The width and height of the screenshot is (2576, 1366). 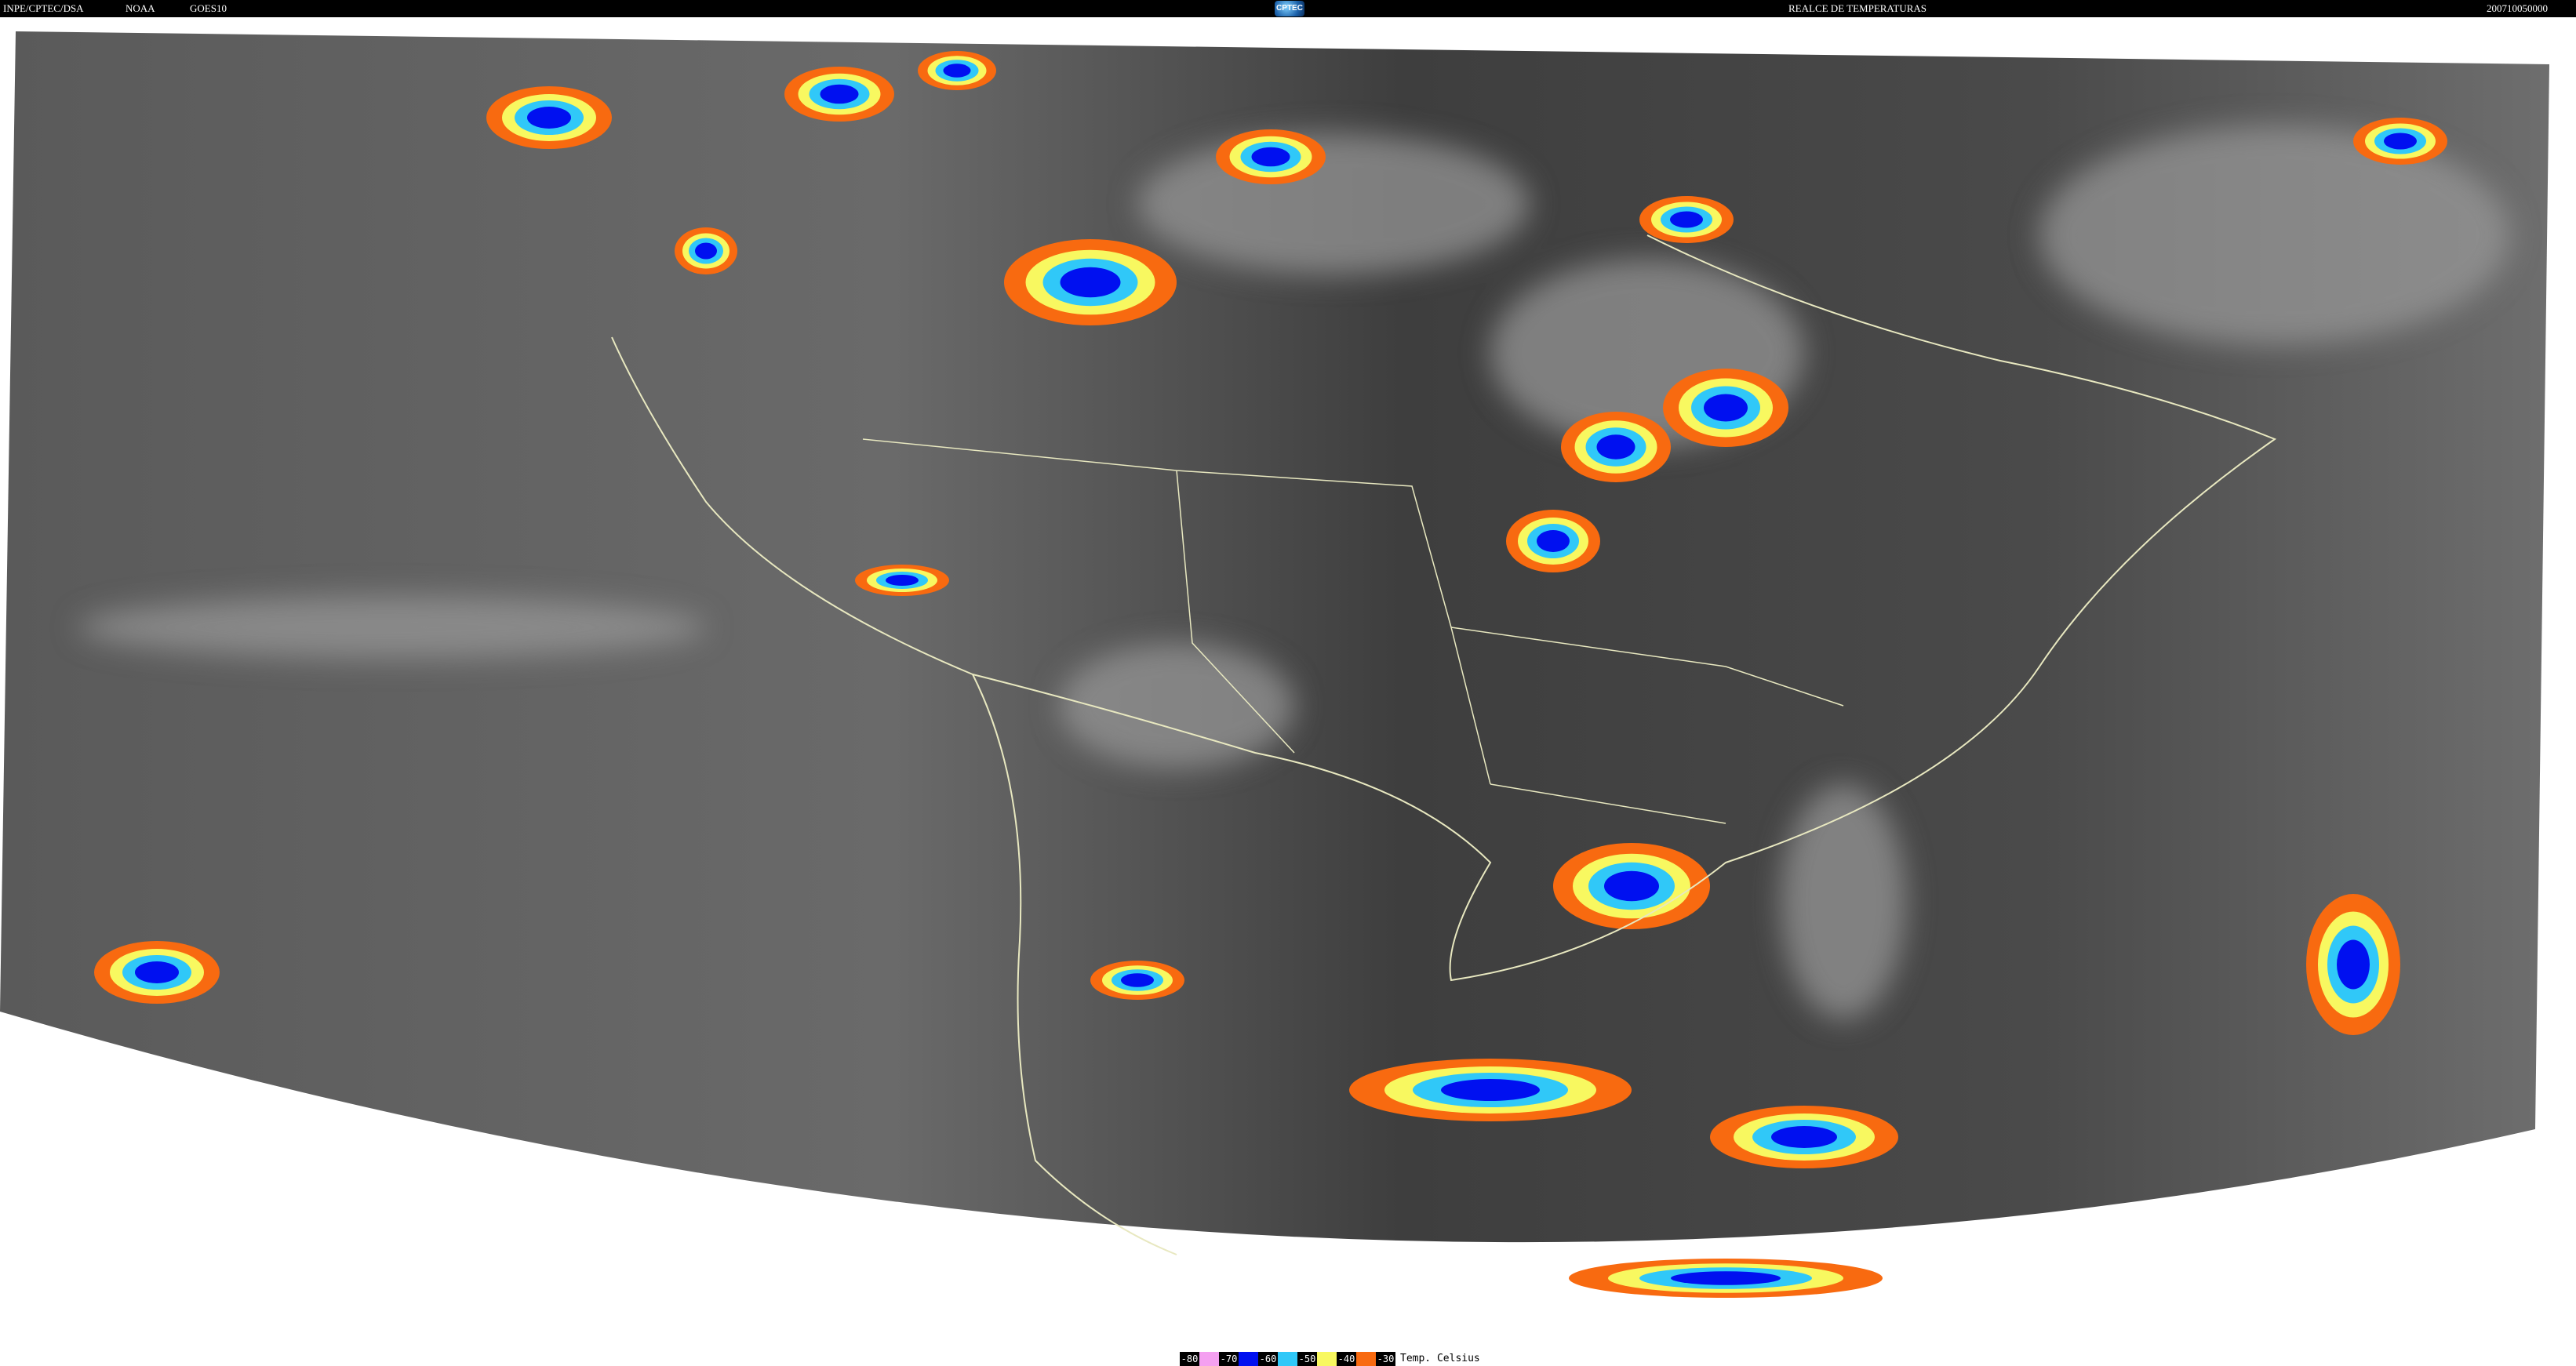 I want to click on cptec-logo: CPTEC, so click(x=1289, y=8).